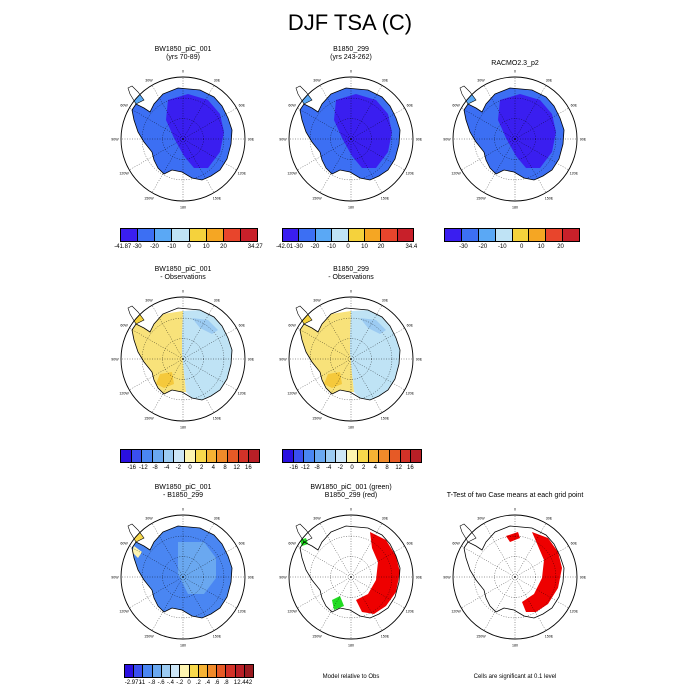  Describe the element at coordinates (225, 468) in the screenshot. I see `colorbar-label: 8` at that location.